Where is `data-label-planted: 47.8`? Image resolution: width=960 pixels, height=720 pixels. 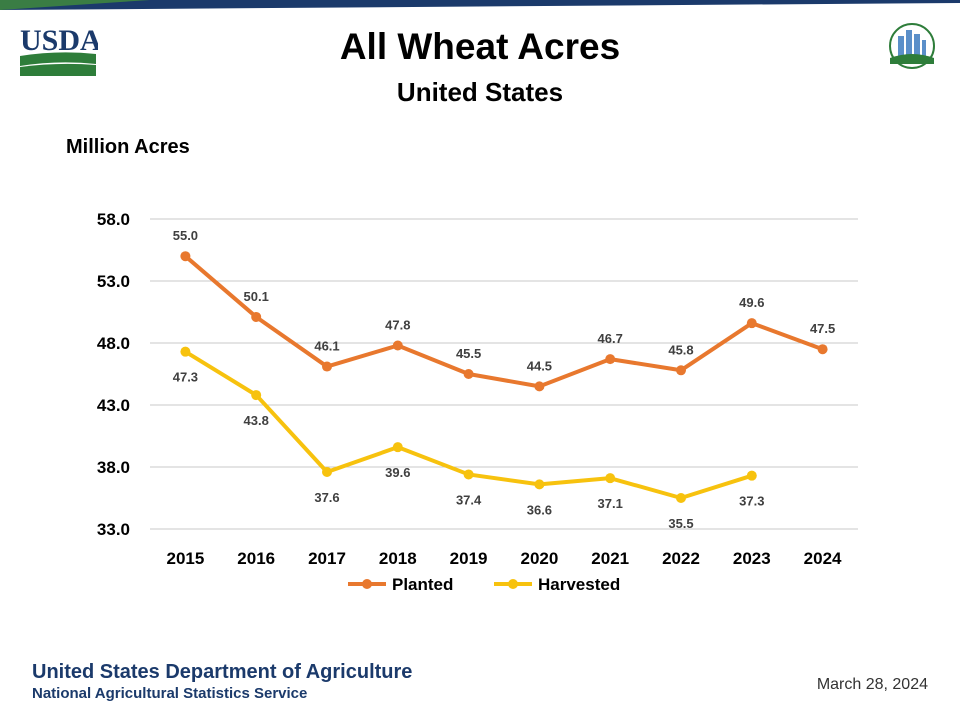 data-label-planted: 47.8 is located at coordinates (397, 324).